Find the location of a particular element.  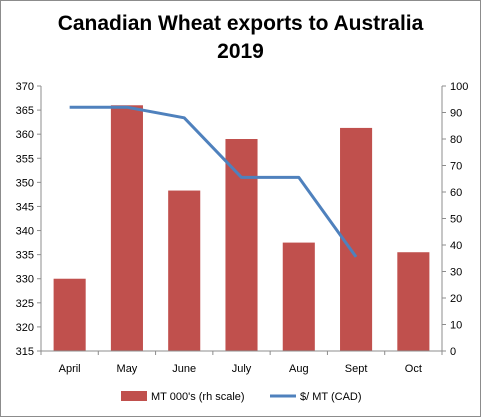

x-tick-label: Aug is located at coordinates (299, 369).